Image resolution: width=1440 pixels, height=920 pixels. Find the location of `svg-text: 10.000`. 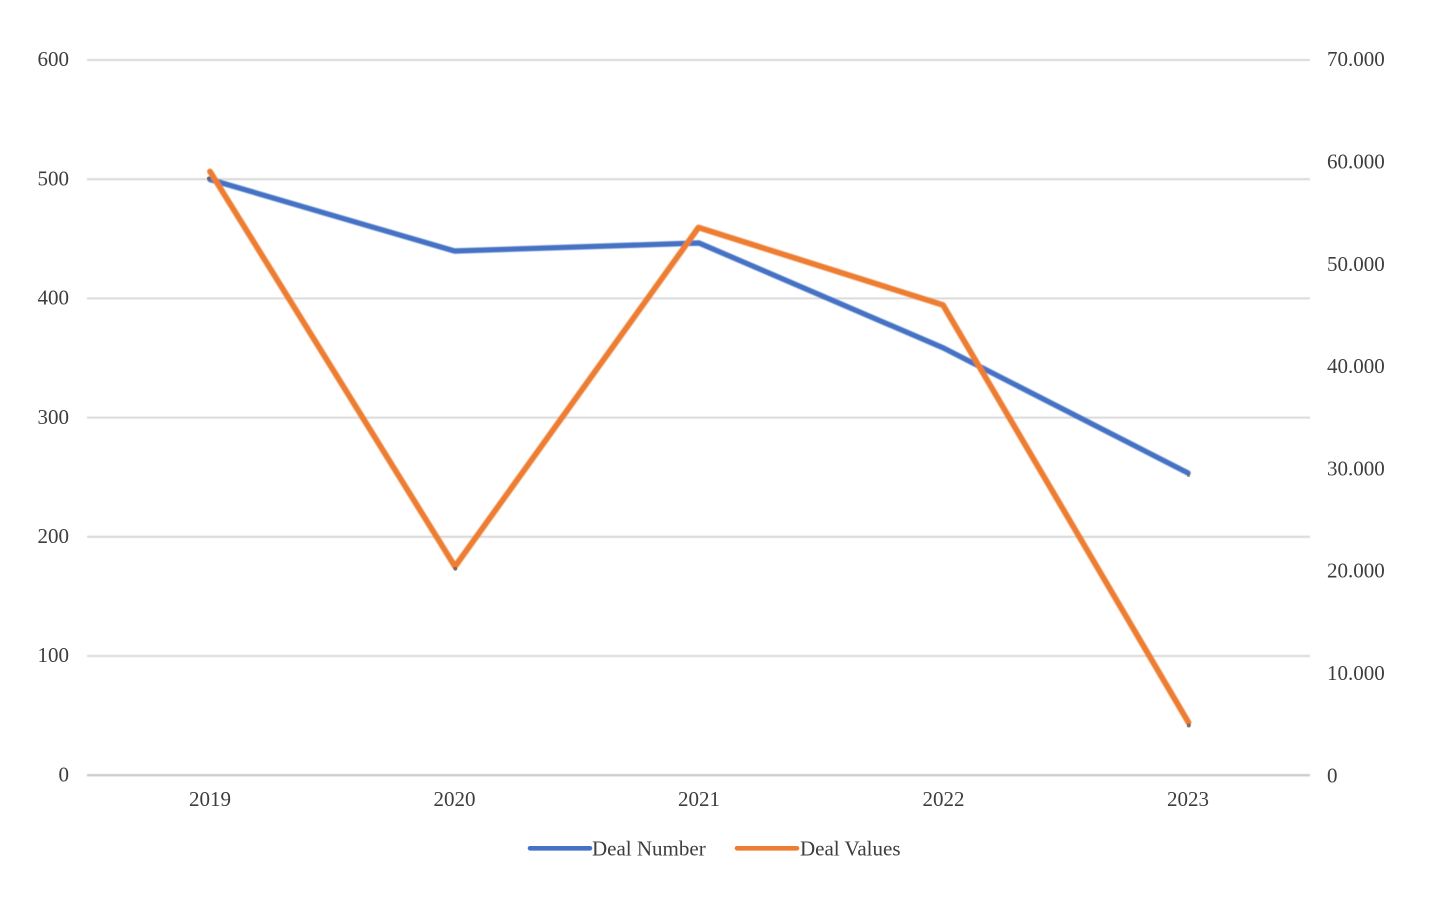

svg-text: 10.000 is located at coordinates (1356, 673).